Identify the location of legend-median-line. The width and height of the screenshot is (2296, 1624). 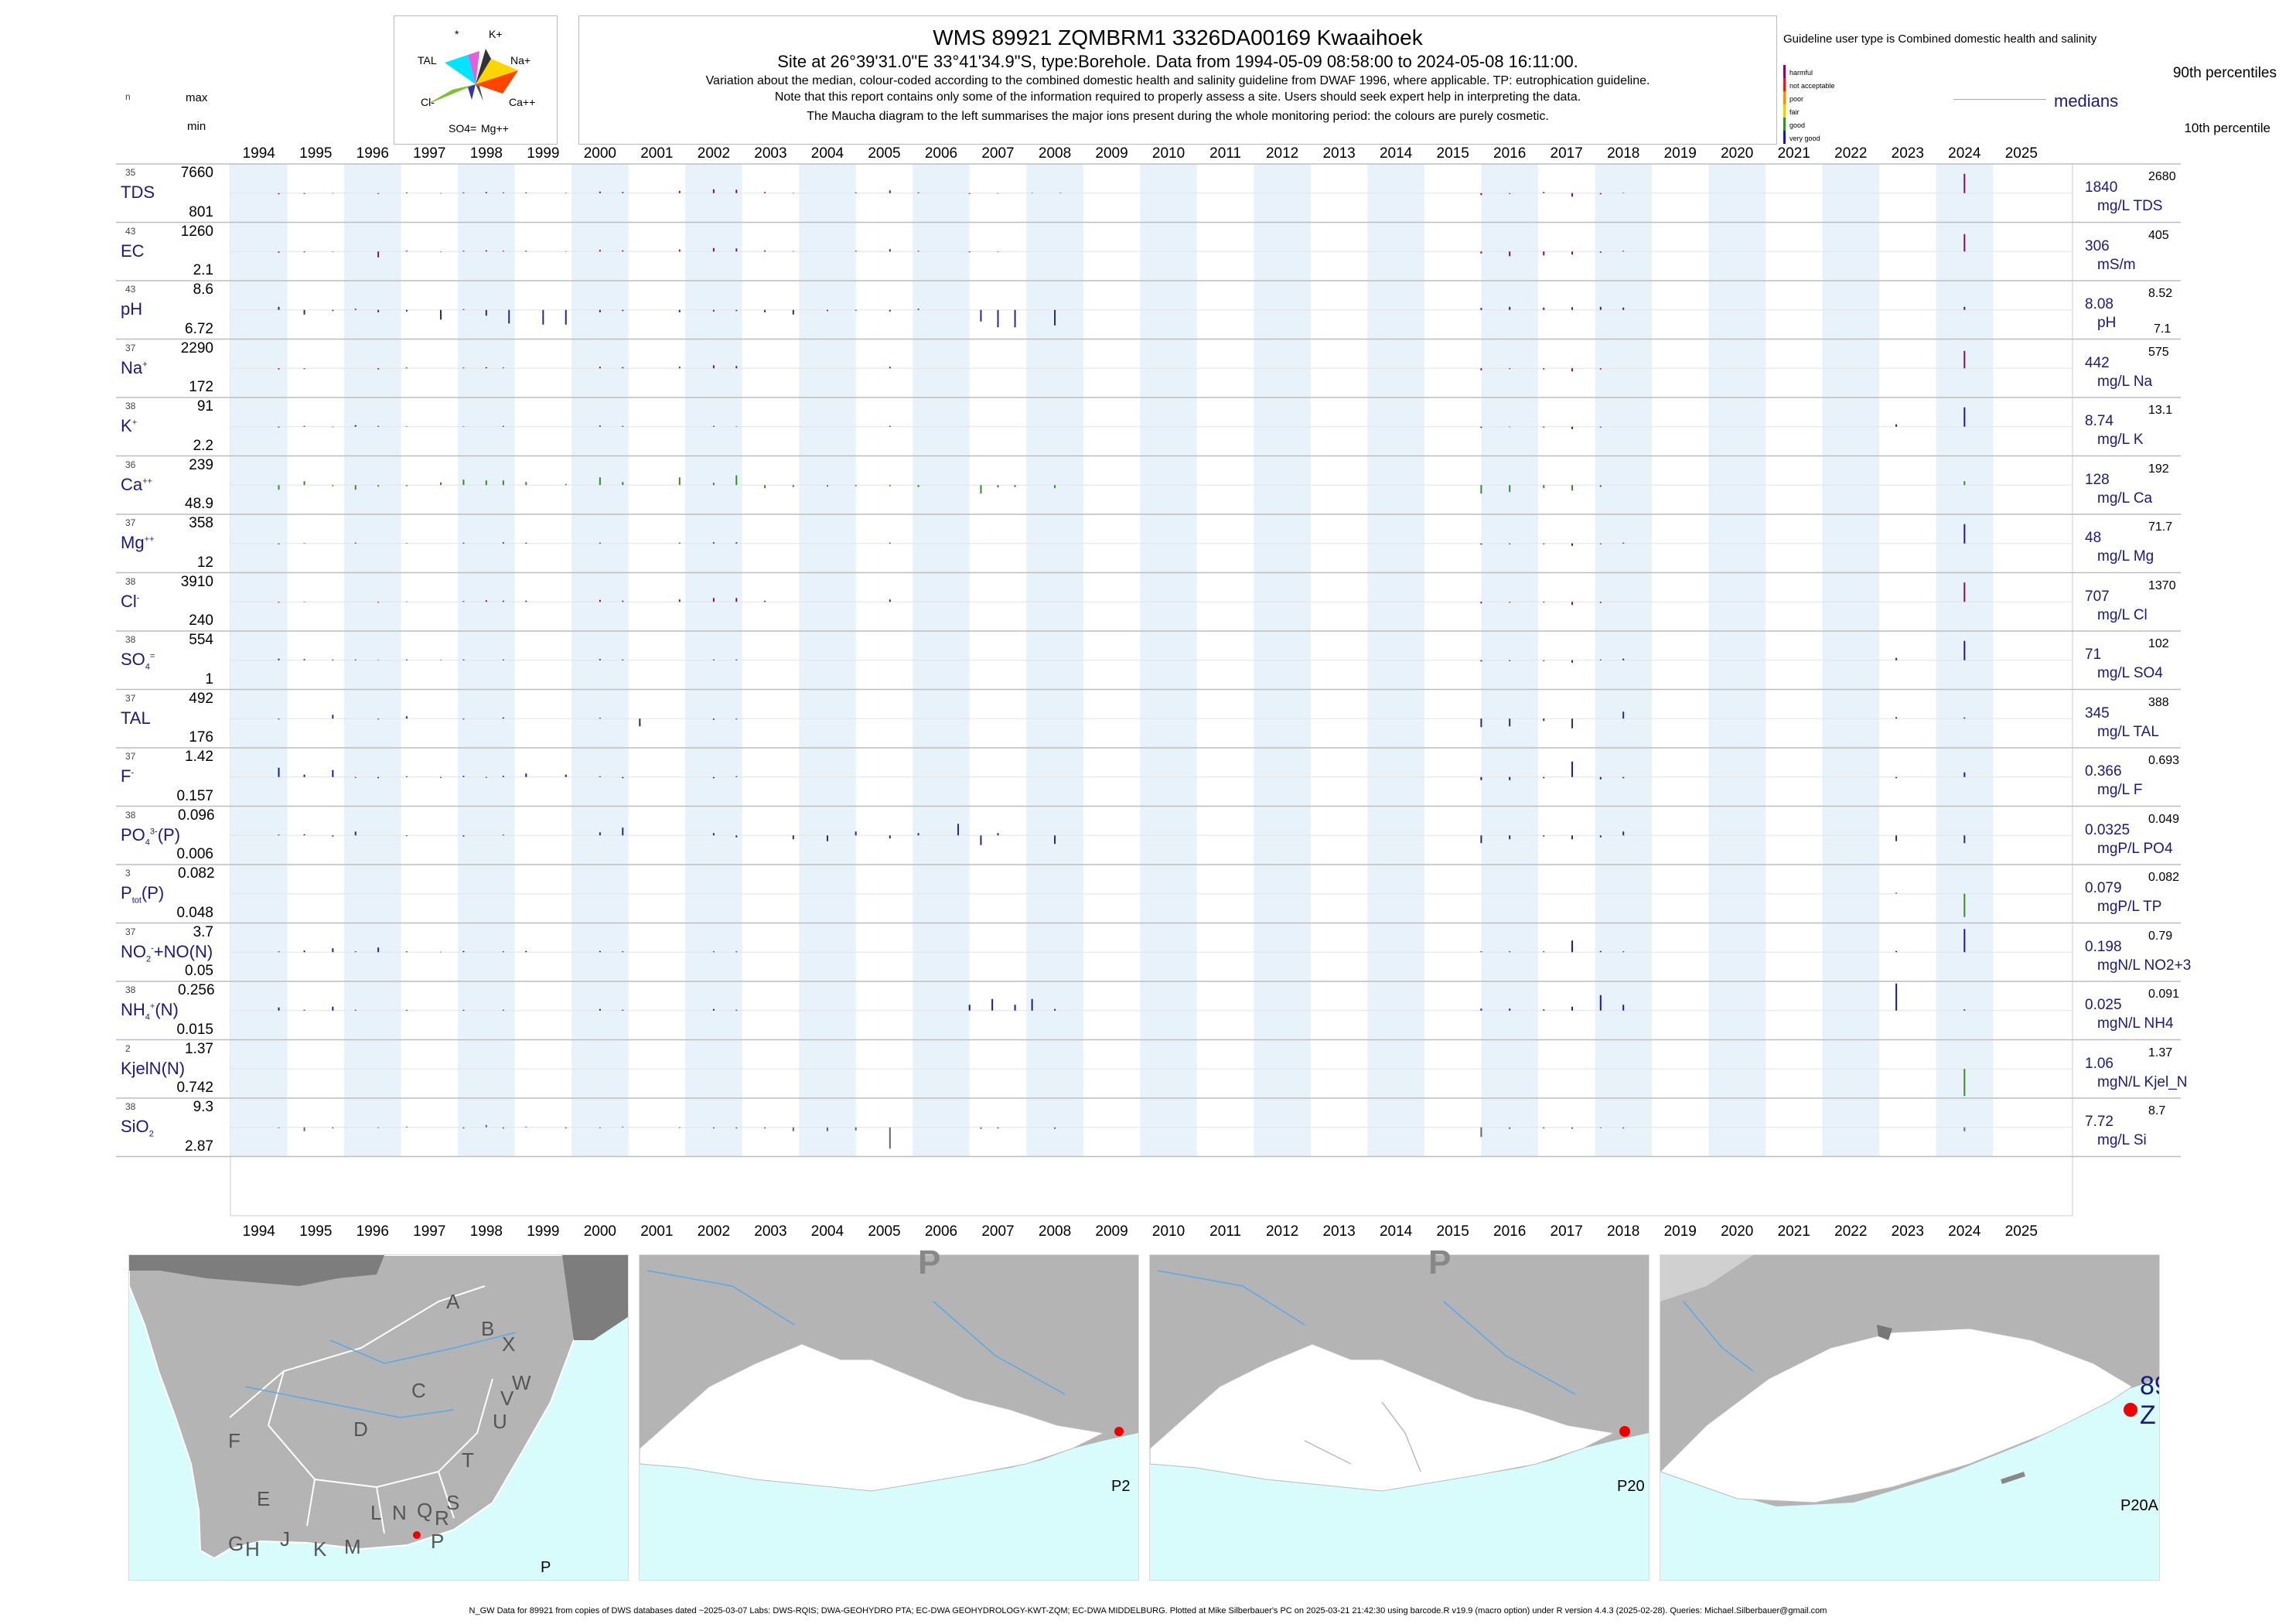
(1999, 99).